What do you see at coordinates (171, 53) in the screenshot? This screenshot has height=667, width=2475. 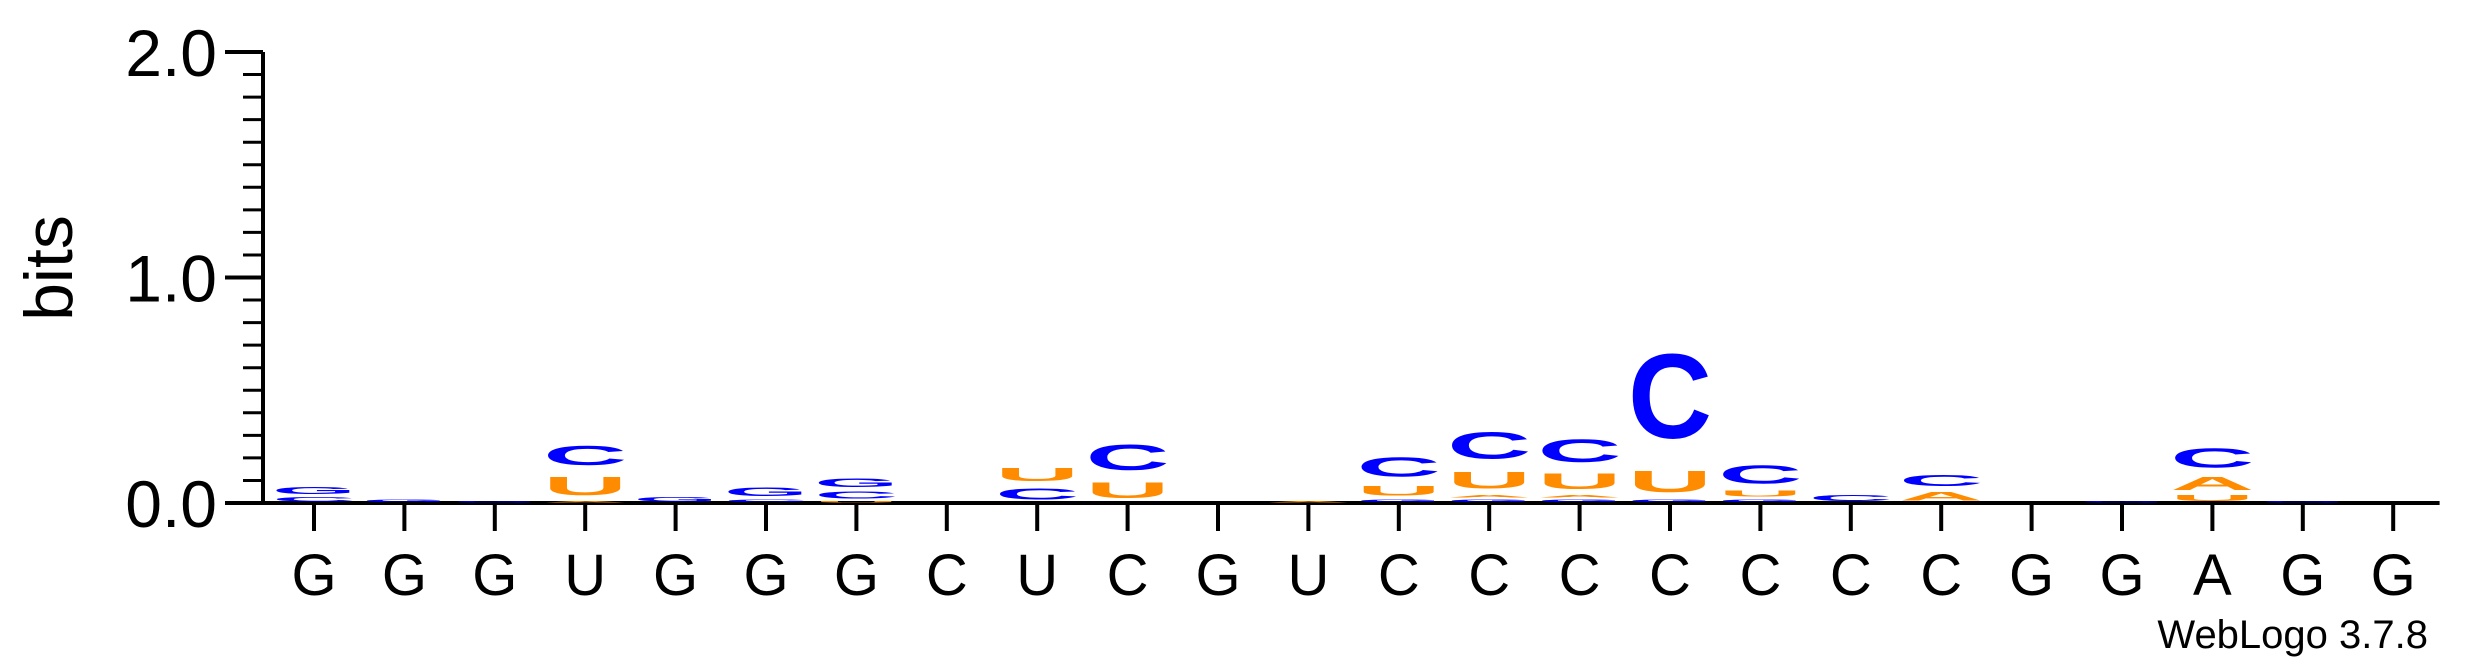 I see `y-tick-label: 2.0` at bounding box center [171, 53].